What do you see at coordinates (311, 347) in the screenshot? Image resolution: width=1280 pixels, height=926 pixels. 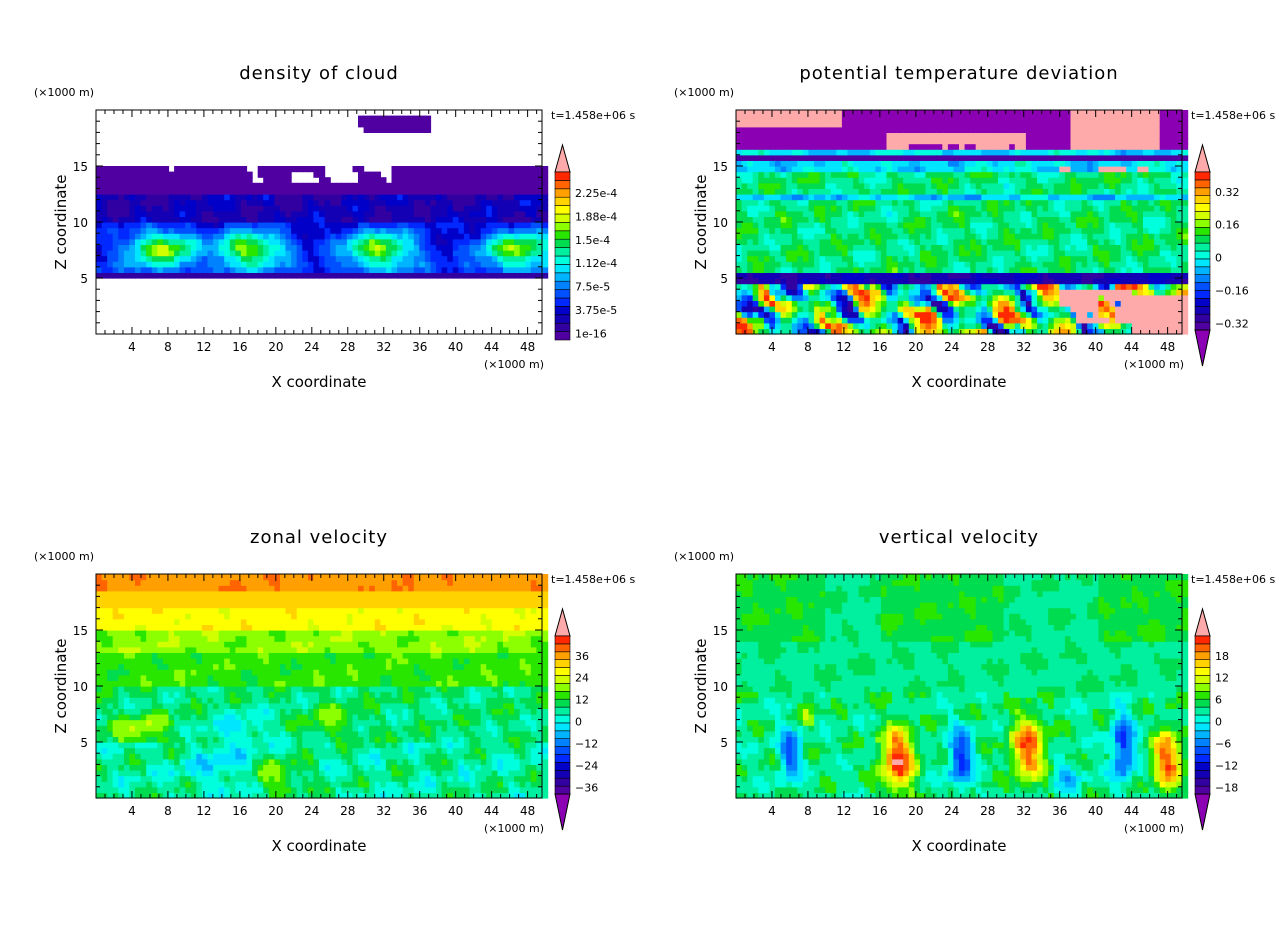 I see `x-tick-label: 24` at bounding box center [311, 347].